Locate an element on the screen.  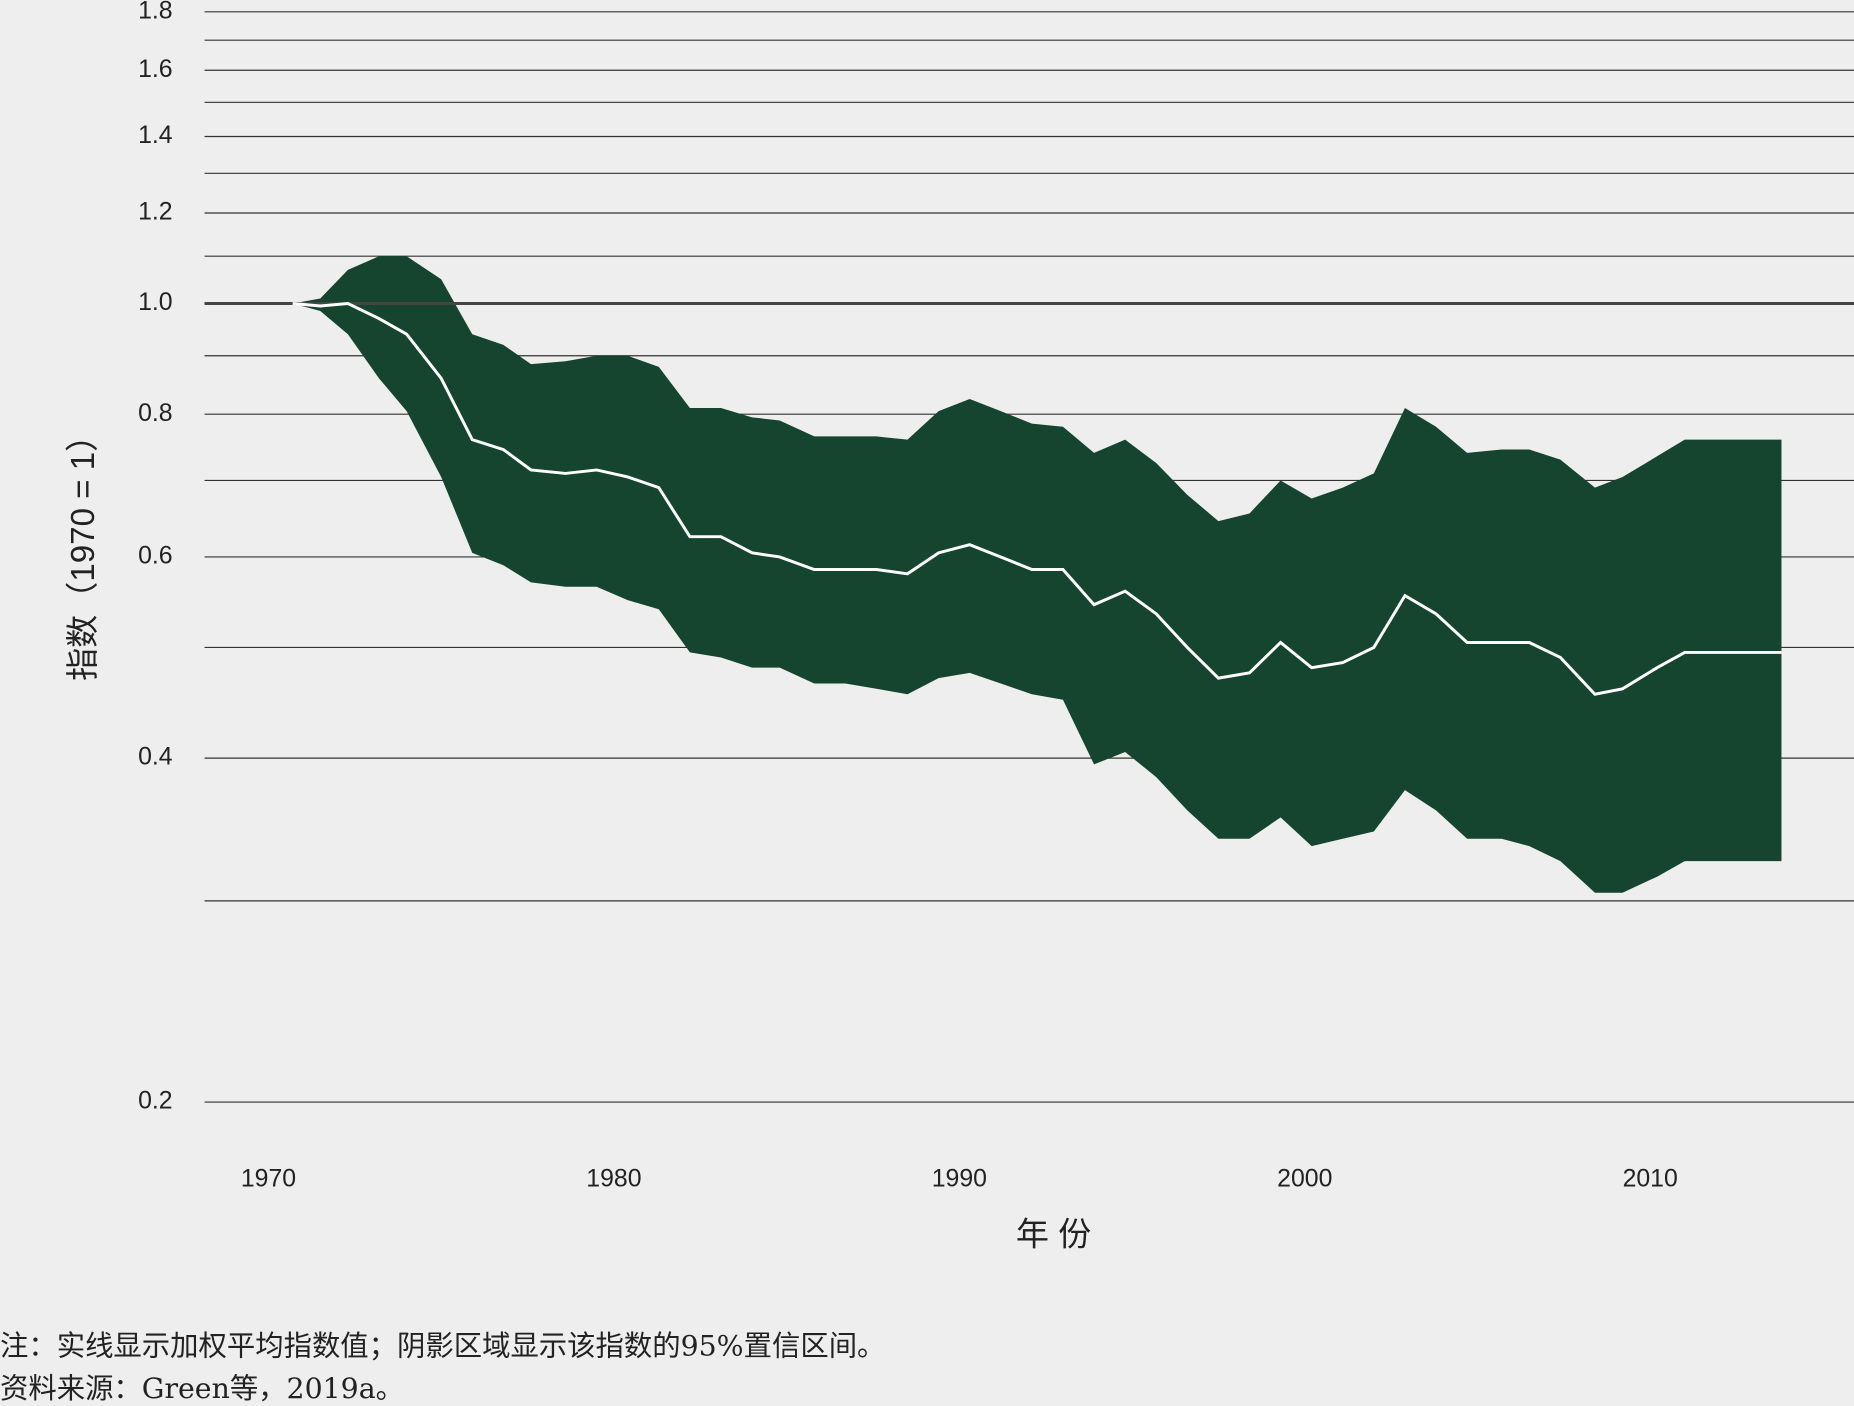
y-axis-label: 指数（1970 = 1） is located at coordinates (83, 550).